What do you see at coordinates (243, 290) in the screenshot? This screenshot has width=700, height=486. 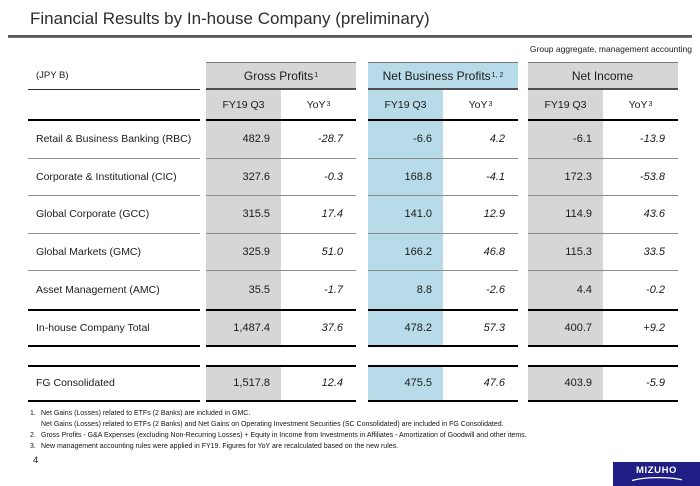 I see `cell-gross-fy: 35.5` at bounding box center [243, 290].